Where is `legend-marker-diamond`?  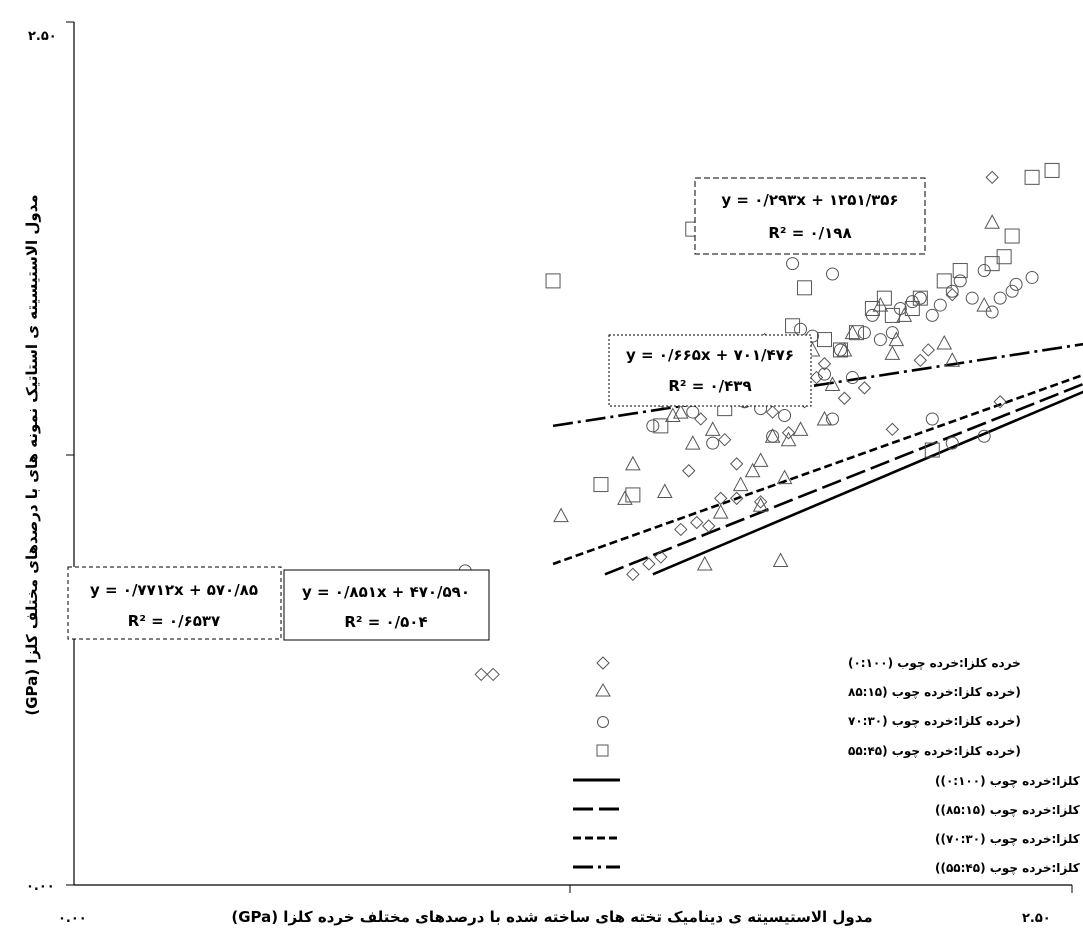 legend-marker-diamond is located at coordinates (603, 663).